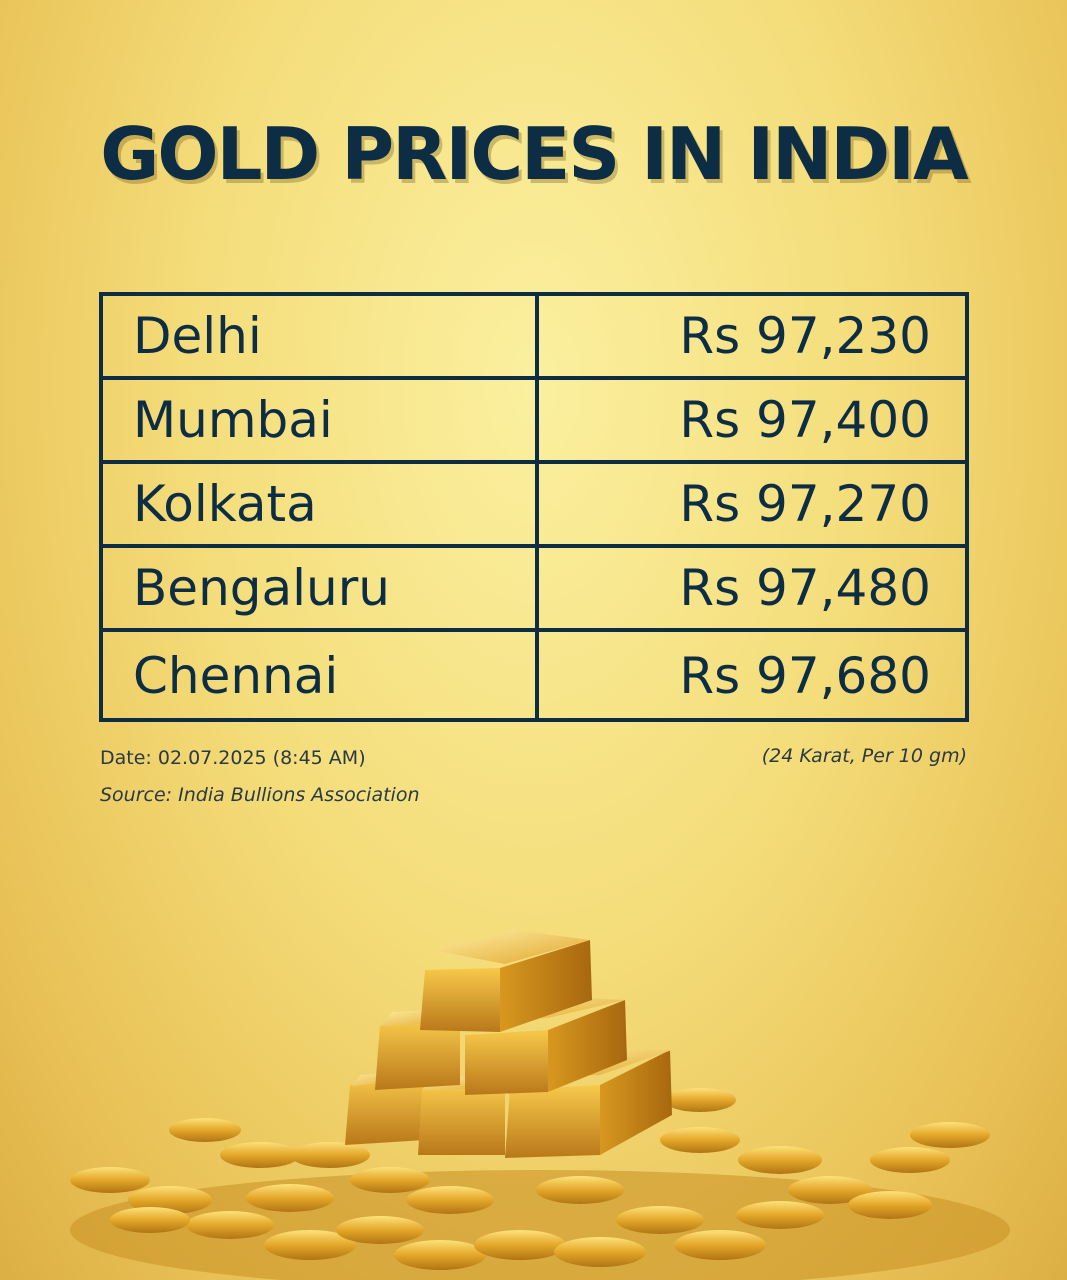 The width and height of the screenshot is (1067, 1280). Describe the element at coordinates (534, 154) in the screenshot. I see `page-title: GOLD PRICES IN INDIA` at that location.